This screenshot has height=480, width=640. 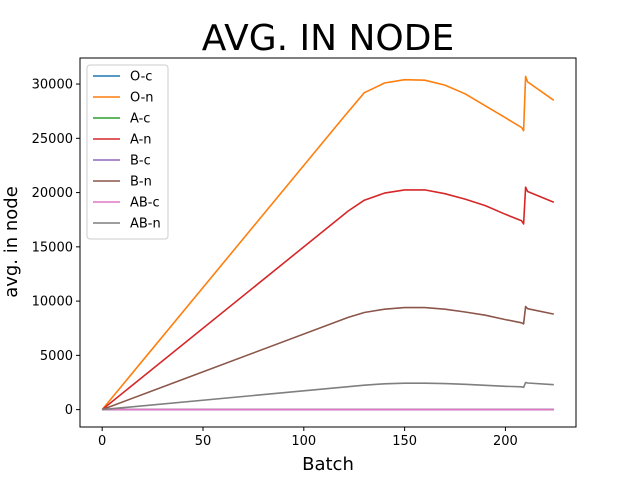 I want to click on series-line-ab-n, so click(x=328, y=396).